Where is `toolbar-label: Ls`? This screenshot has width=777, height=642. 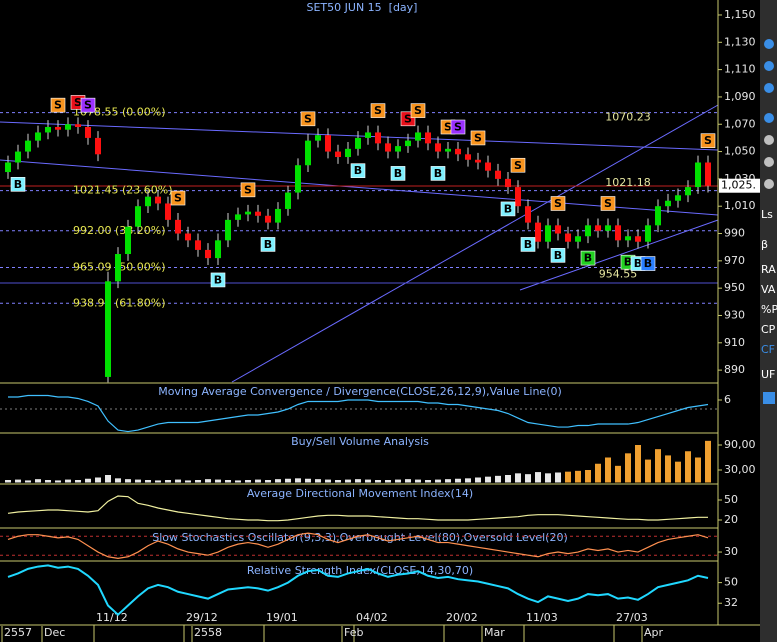 toolbar-label: Ls is located at coordinates (767, 214).